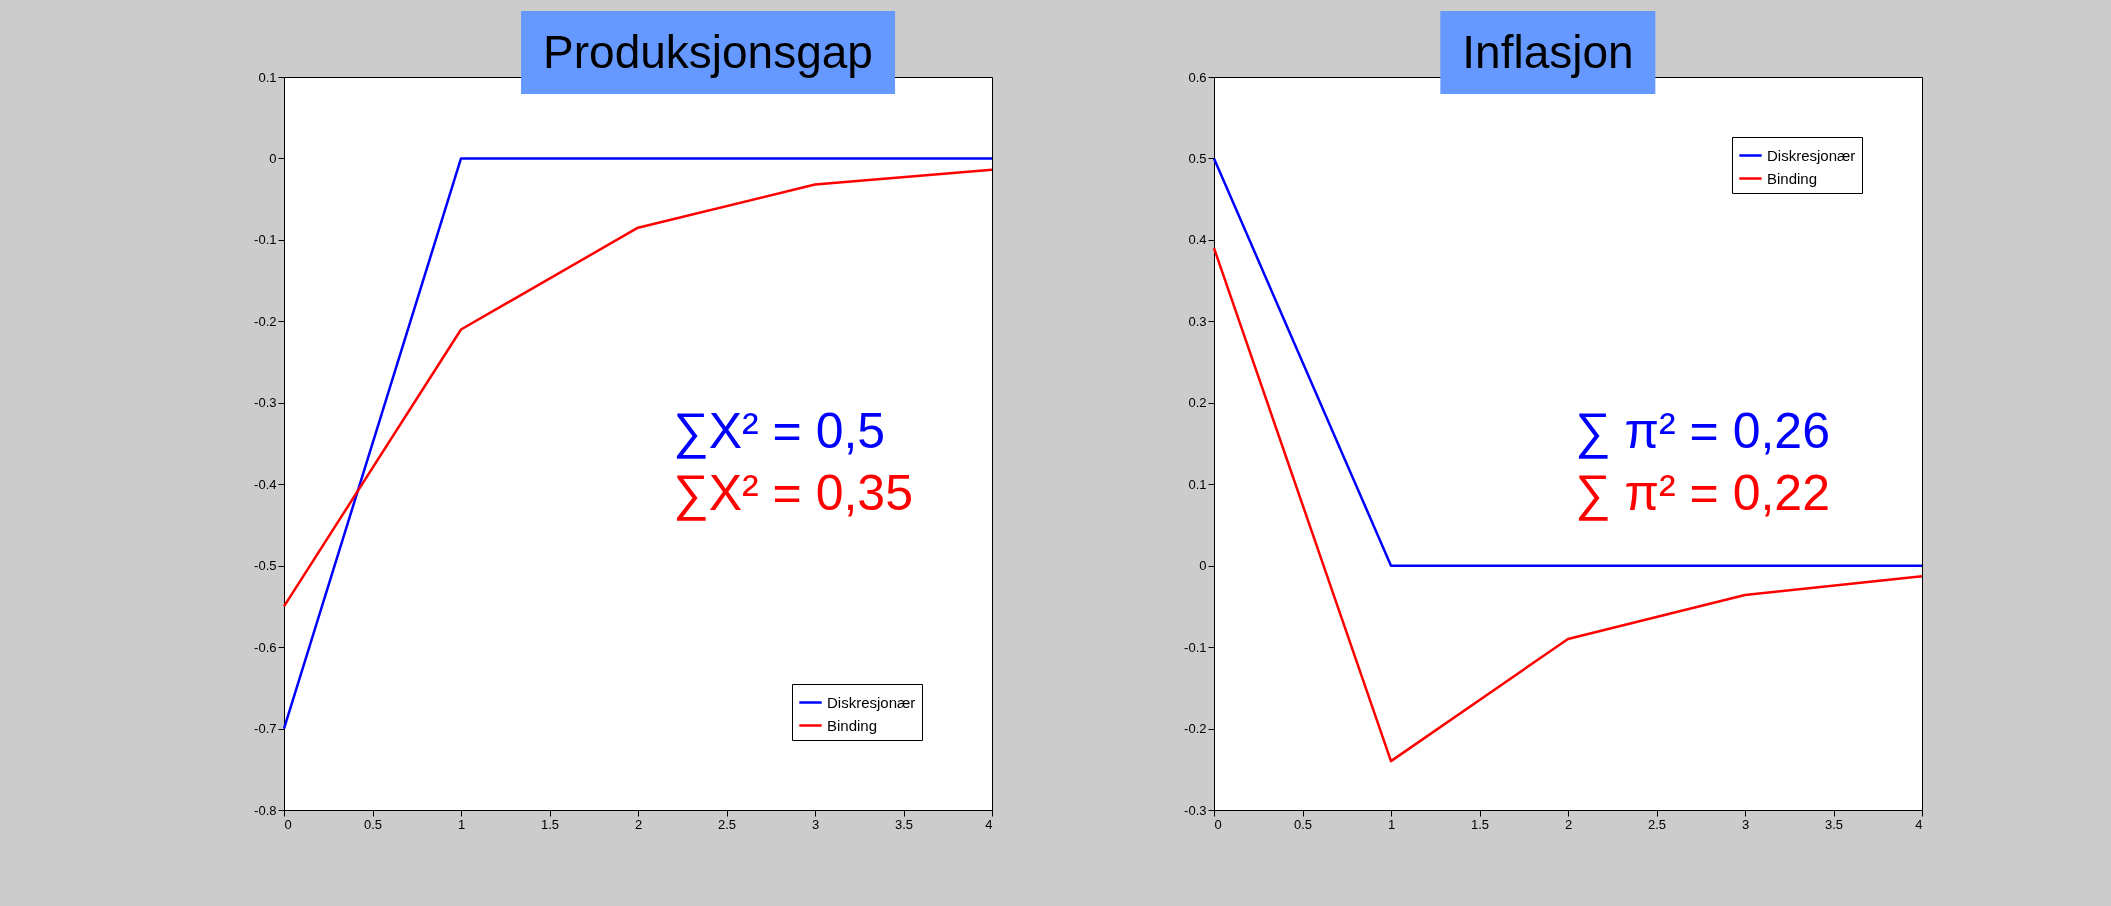  What do you see at coordinates (1197, 403) in the screenshot?
I see `y-tick-label: 0.2` at bounding box center [1197, 403].